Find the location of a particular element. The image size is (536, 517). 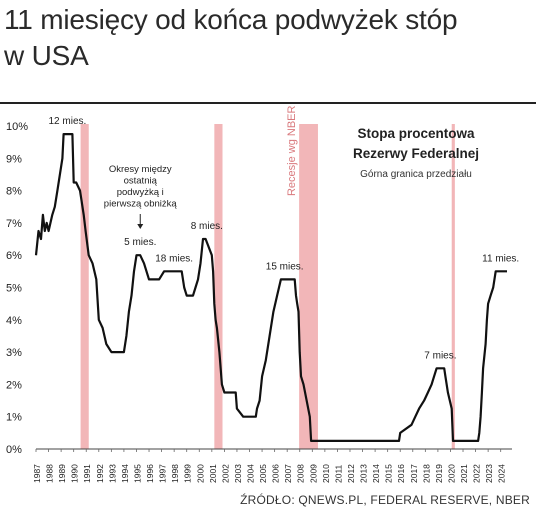

y-tick-label: 9% is located at coordinates (14, 159).